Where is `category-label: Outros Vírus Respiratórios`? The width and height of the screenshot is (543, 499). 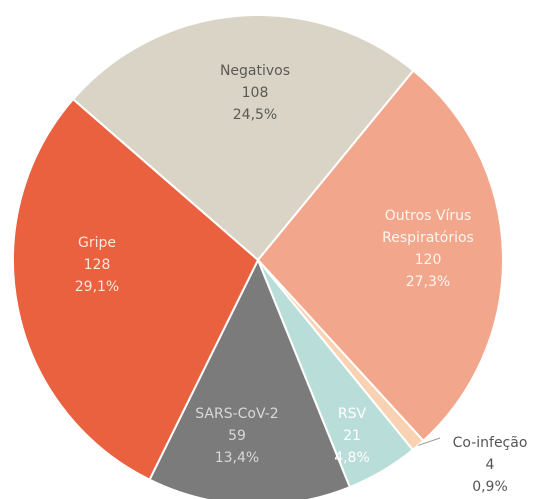
category-label: Outros Vírus Respiratórios is located at coordinates (428, 227).